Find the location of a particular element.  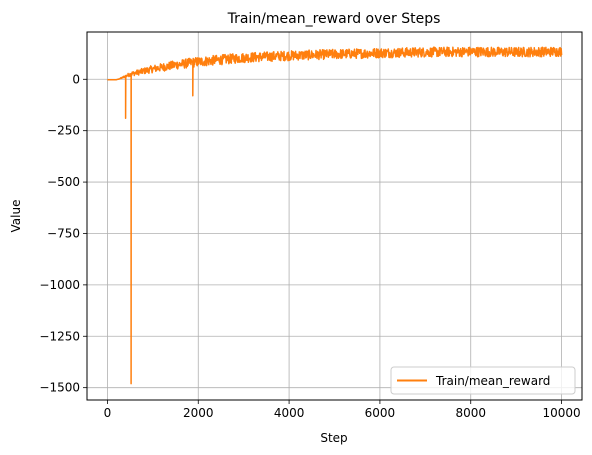

y-axis-label: Value is located at coordinates (16, 216).